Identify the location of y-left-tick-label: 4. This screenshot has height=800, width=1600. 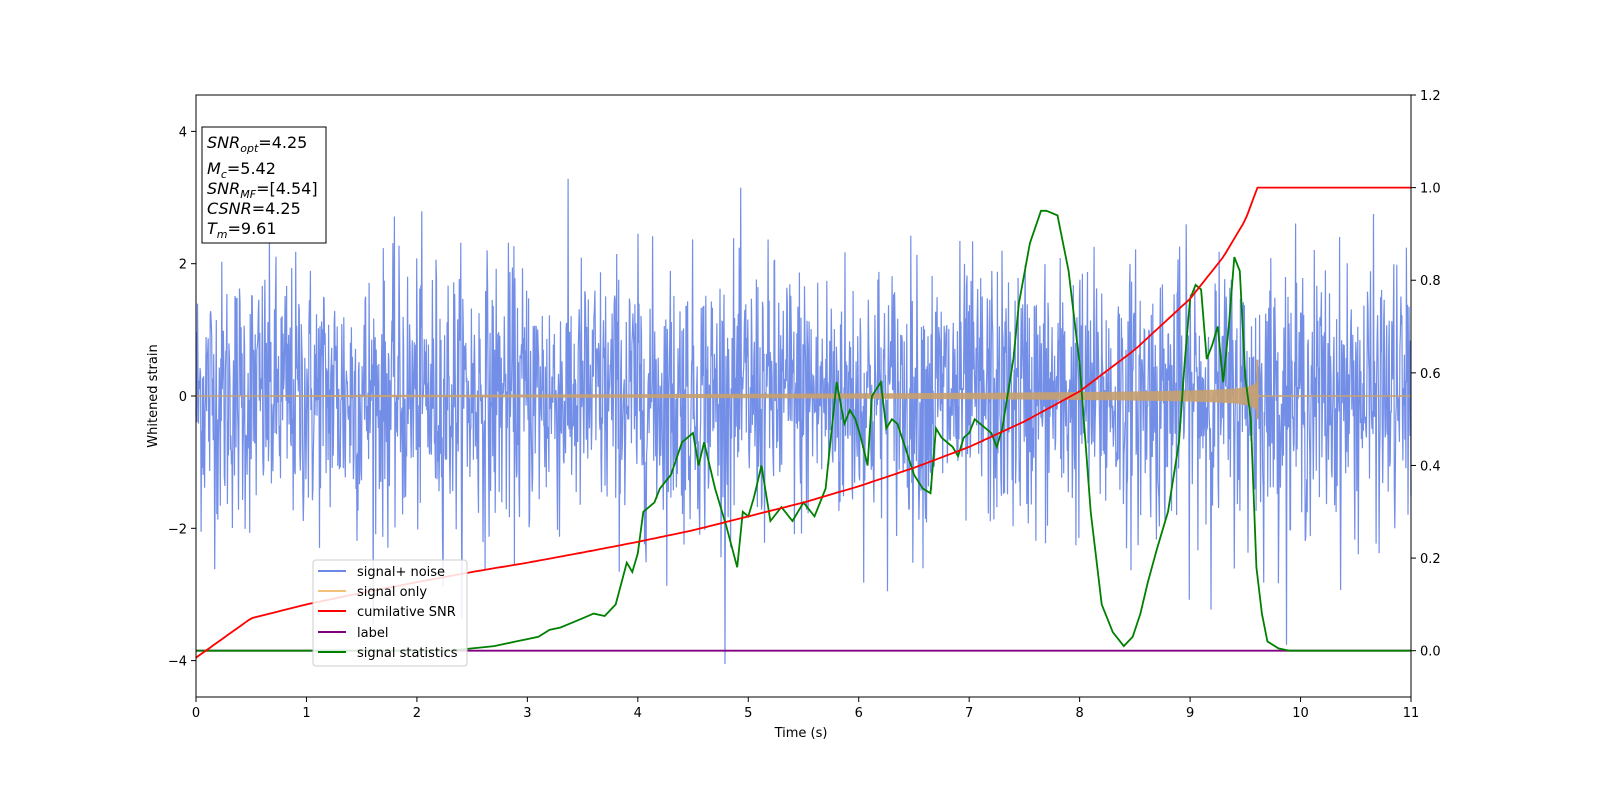
(183, 132).